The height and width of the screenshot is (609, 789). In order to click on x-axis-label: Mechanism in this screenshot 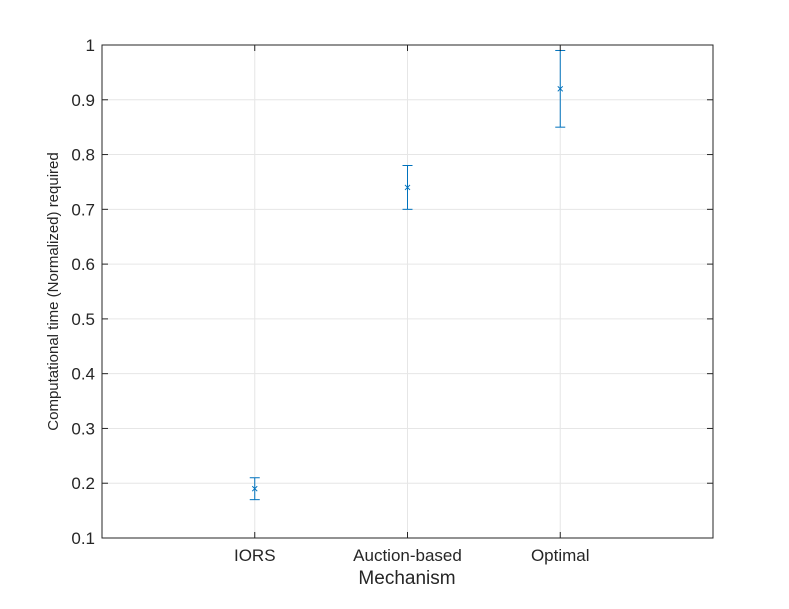, I will do `click(406, 578)`.